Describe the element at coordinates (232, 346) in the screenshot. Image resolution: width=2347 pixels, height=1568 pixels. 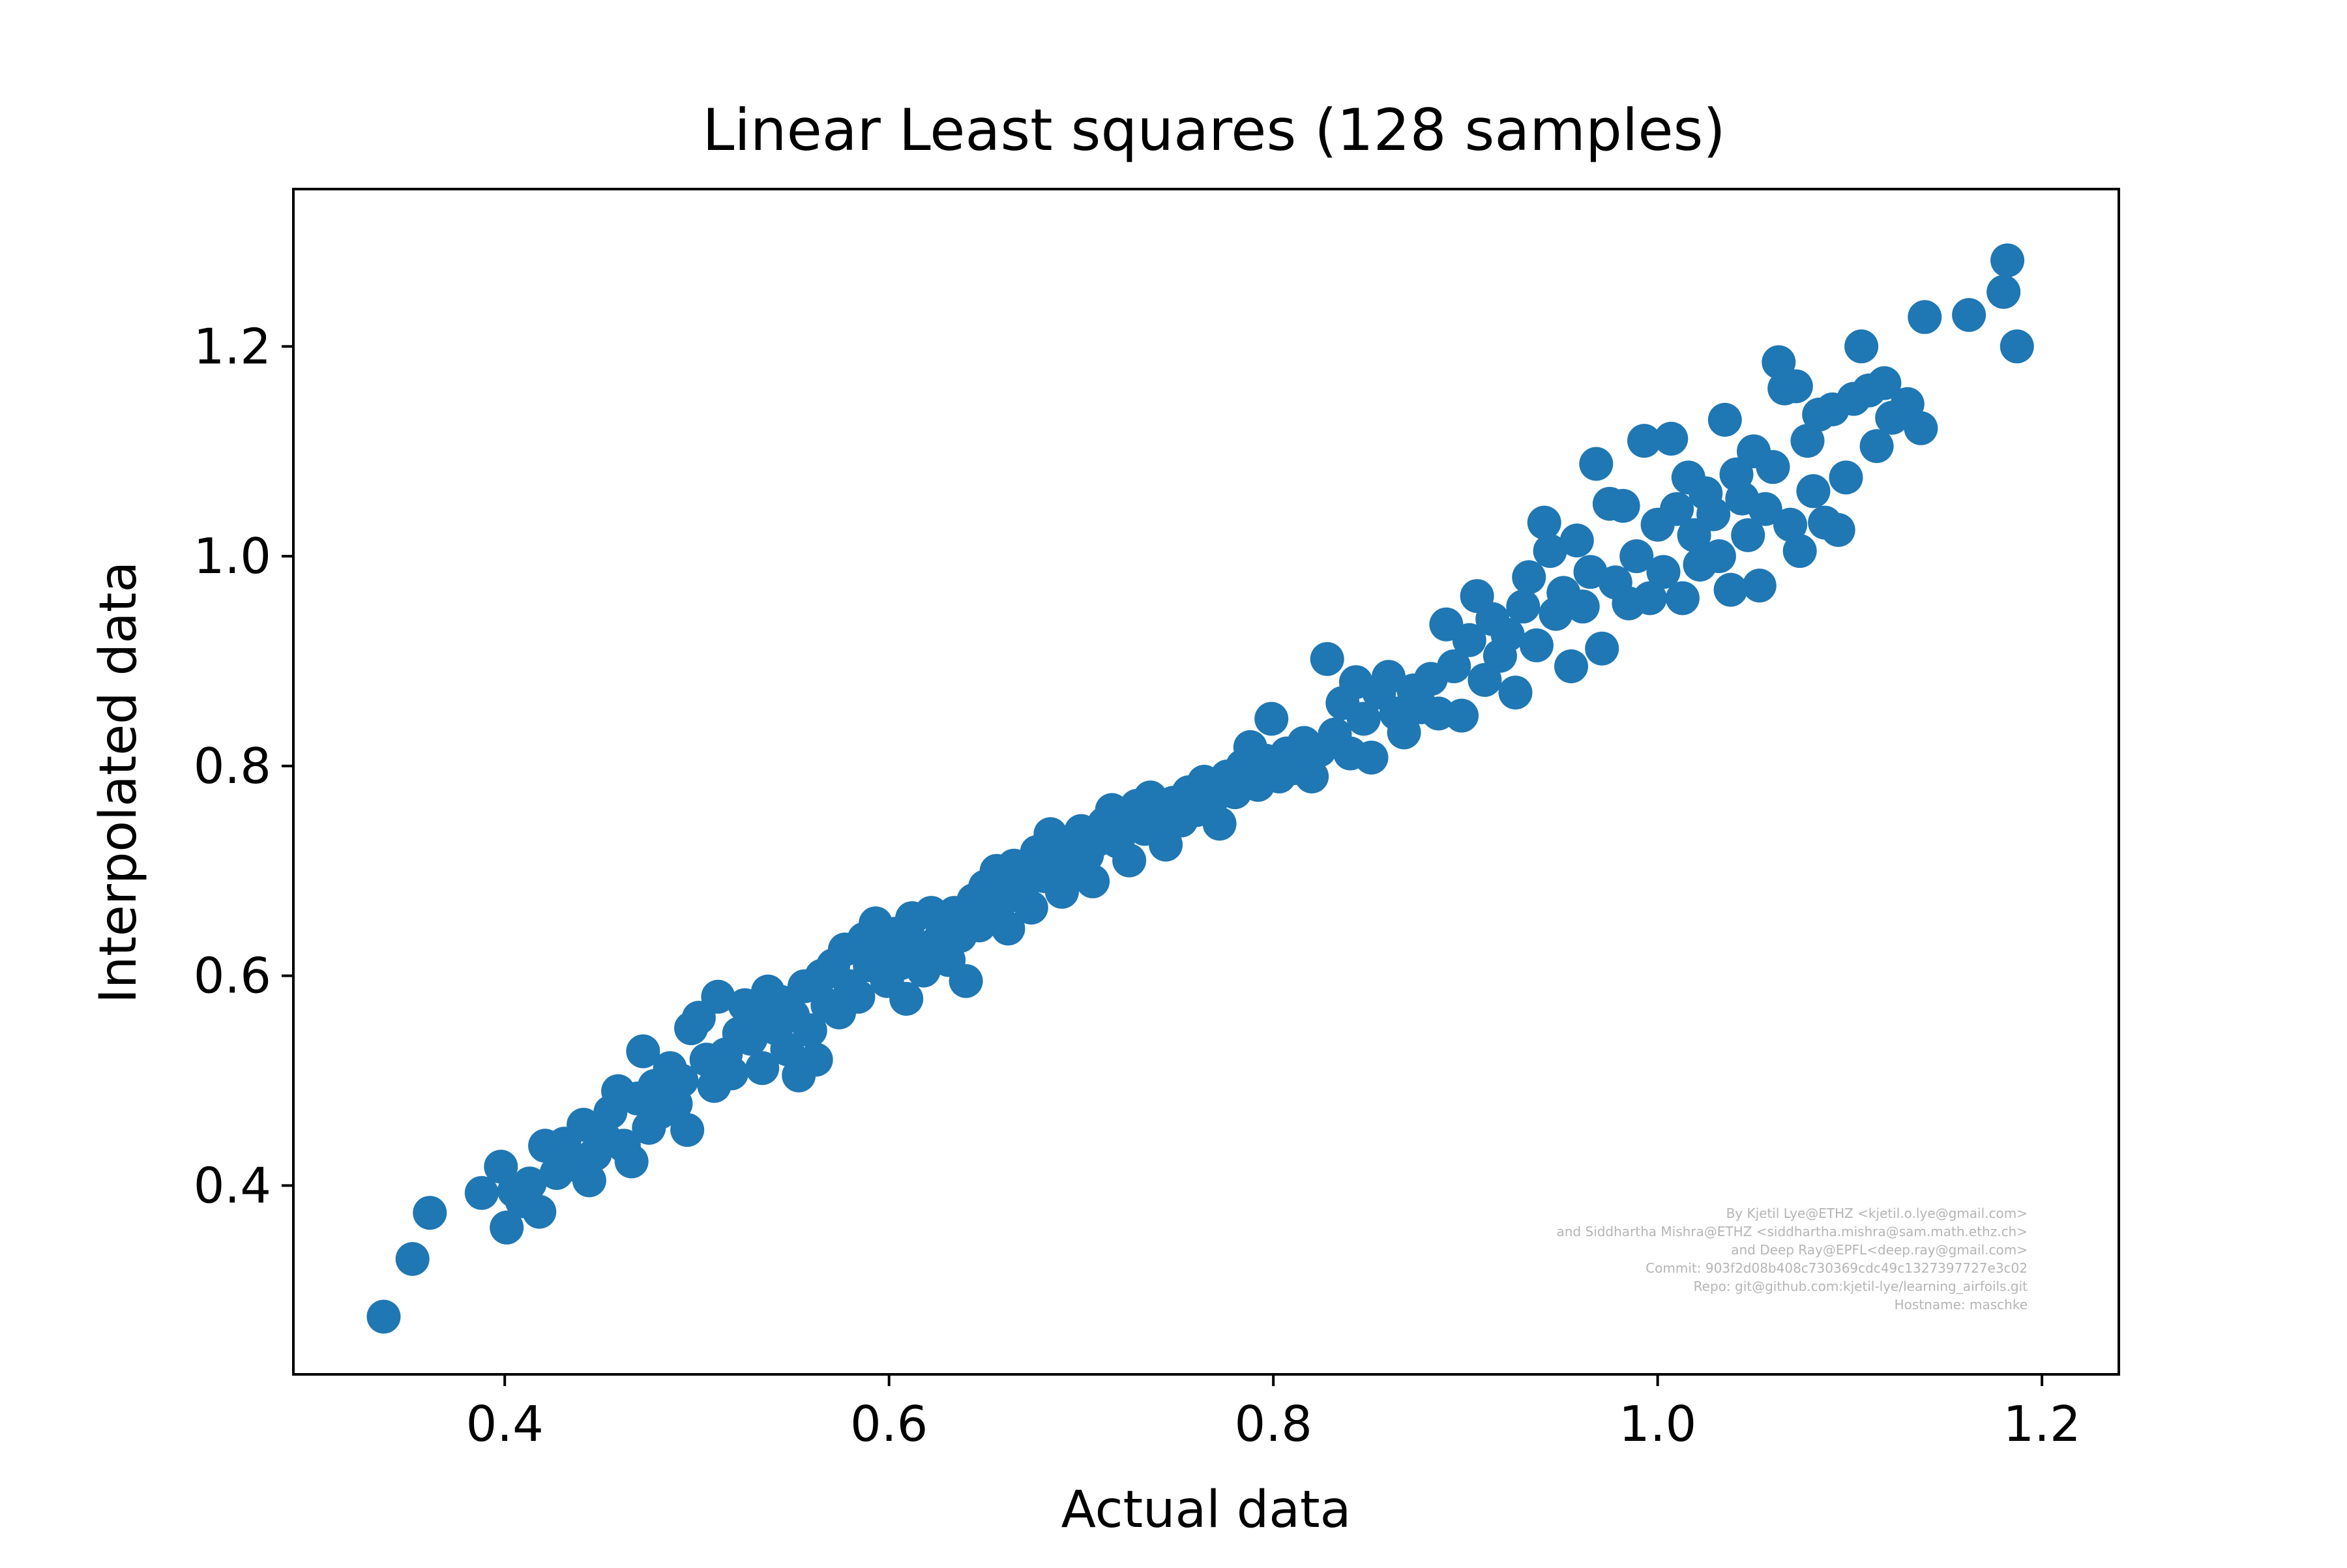
I see `y-tick-label: 1.2` at that location.